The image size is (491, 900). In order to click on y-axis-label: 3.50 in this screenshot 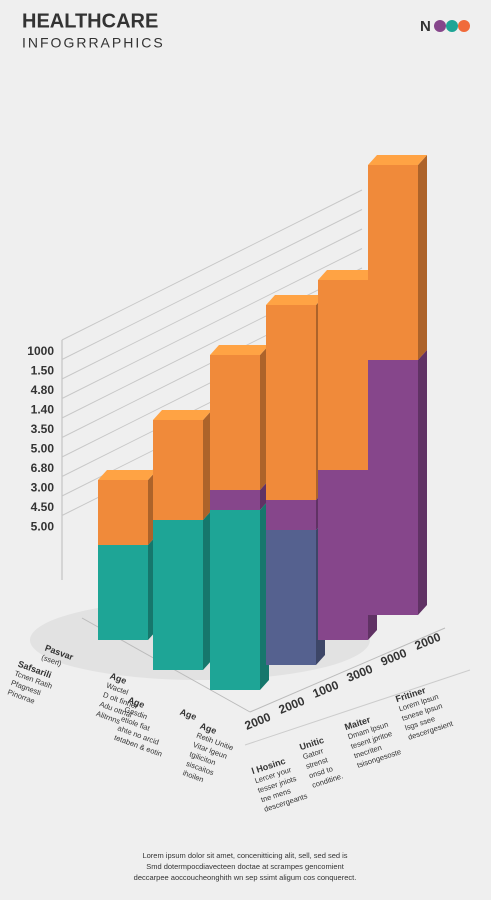, I will do `click(43, 429)`.